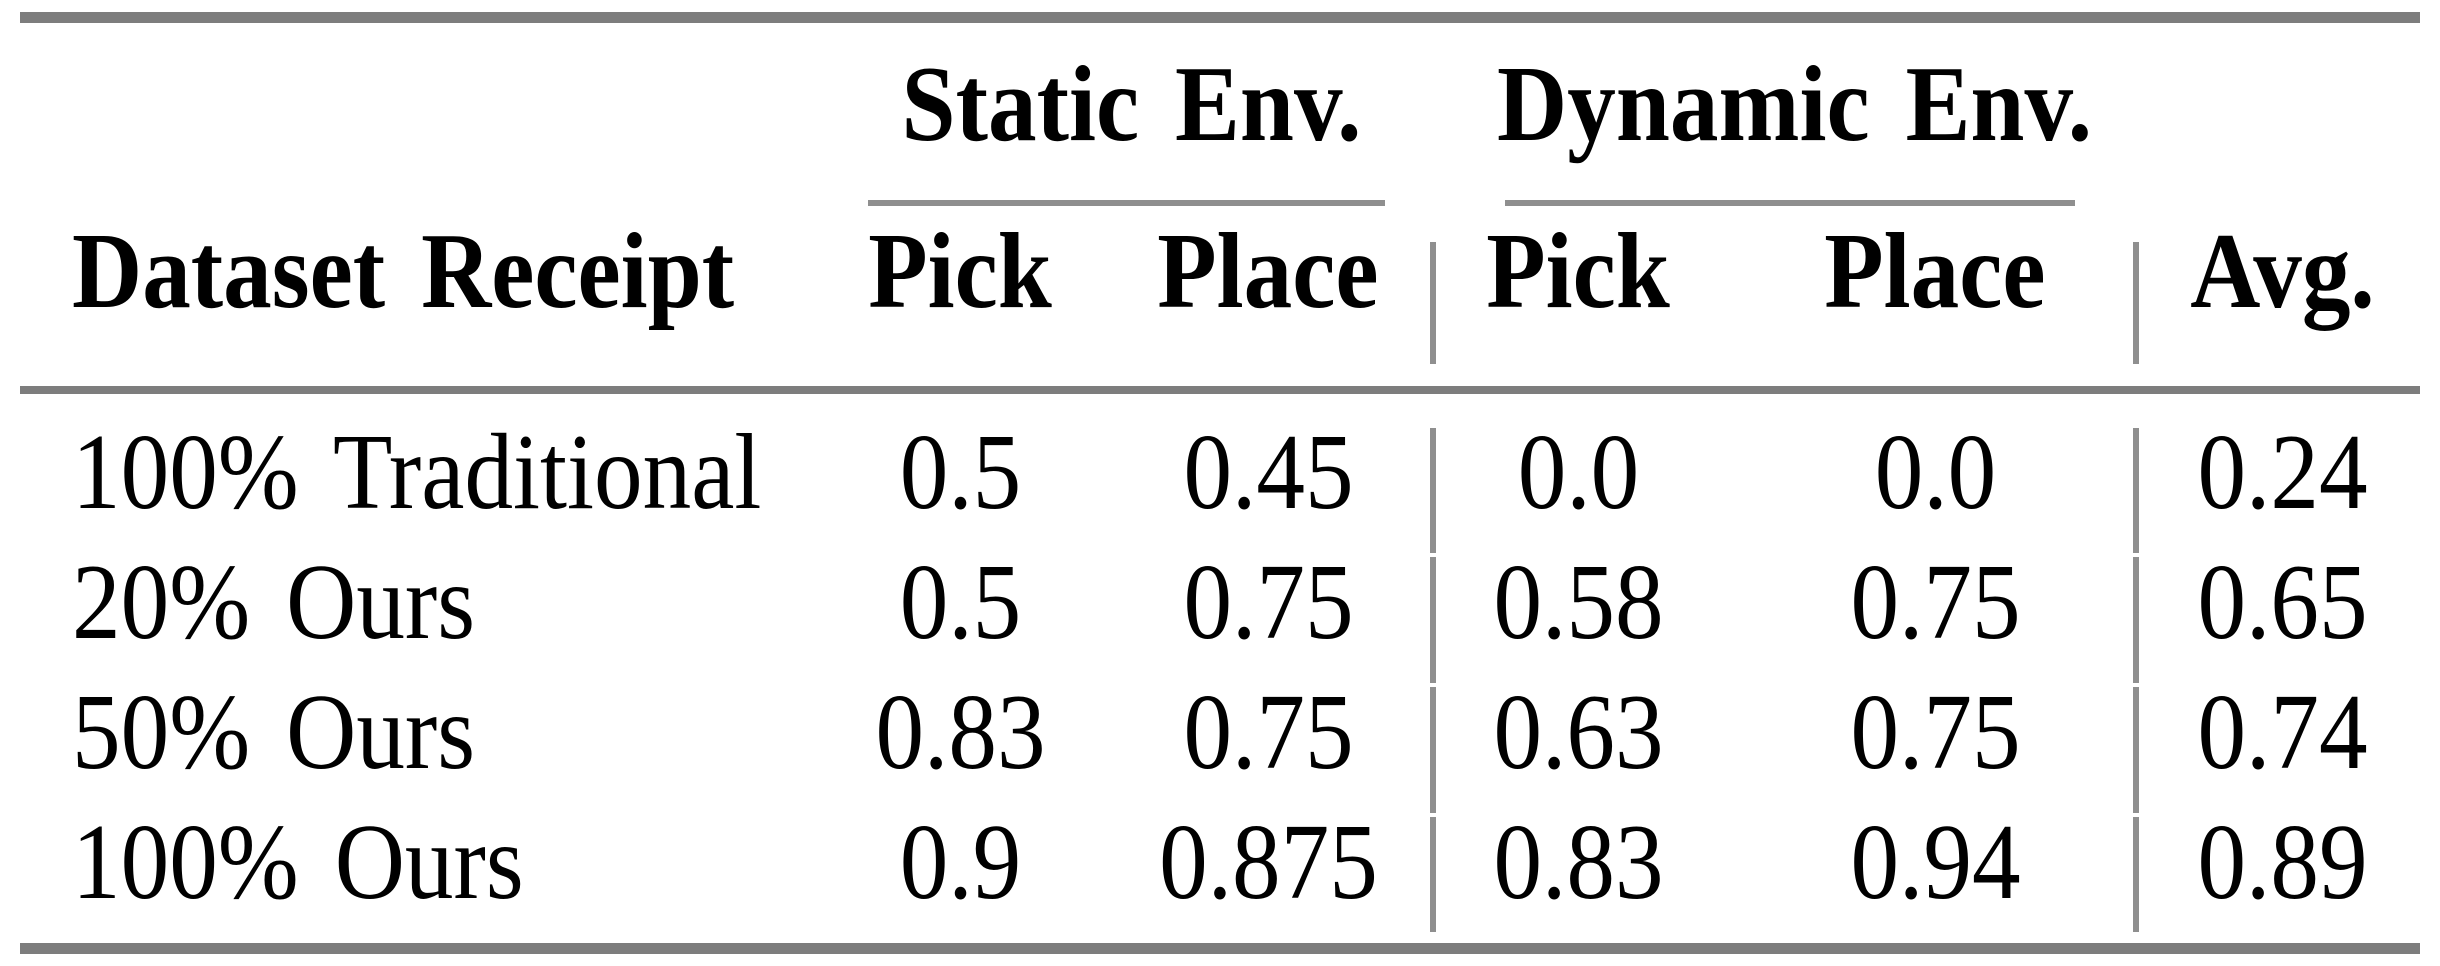 This screenshot has height=966, width=2440. I want to click on r2-dynamic-pick: 0.58, so click(1578, 602).